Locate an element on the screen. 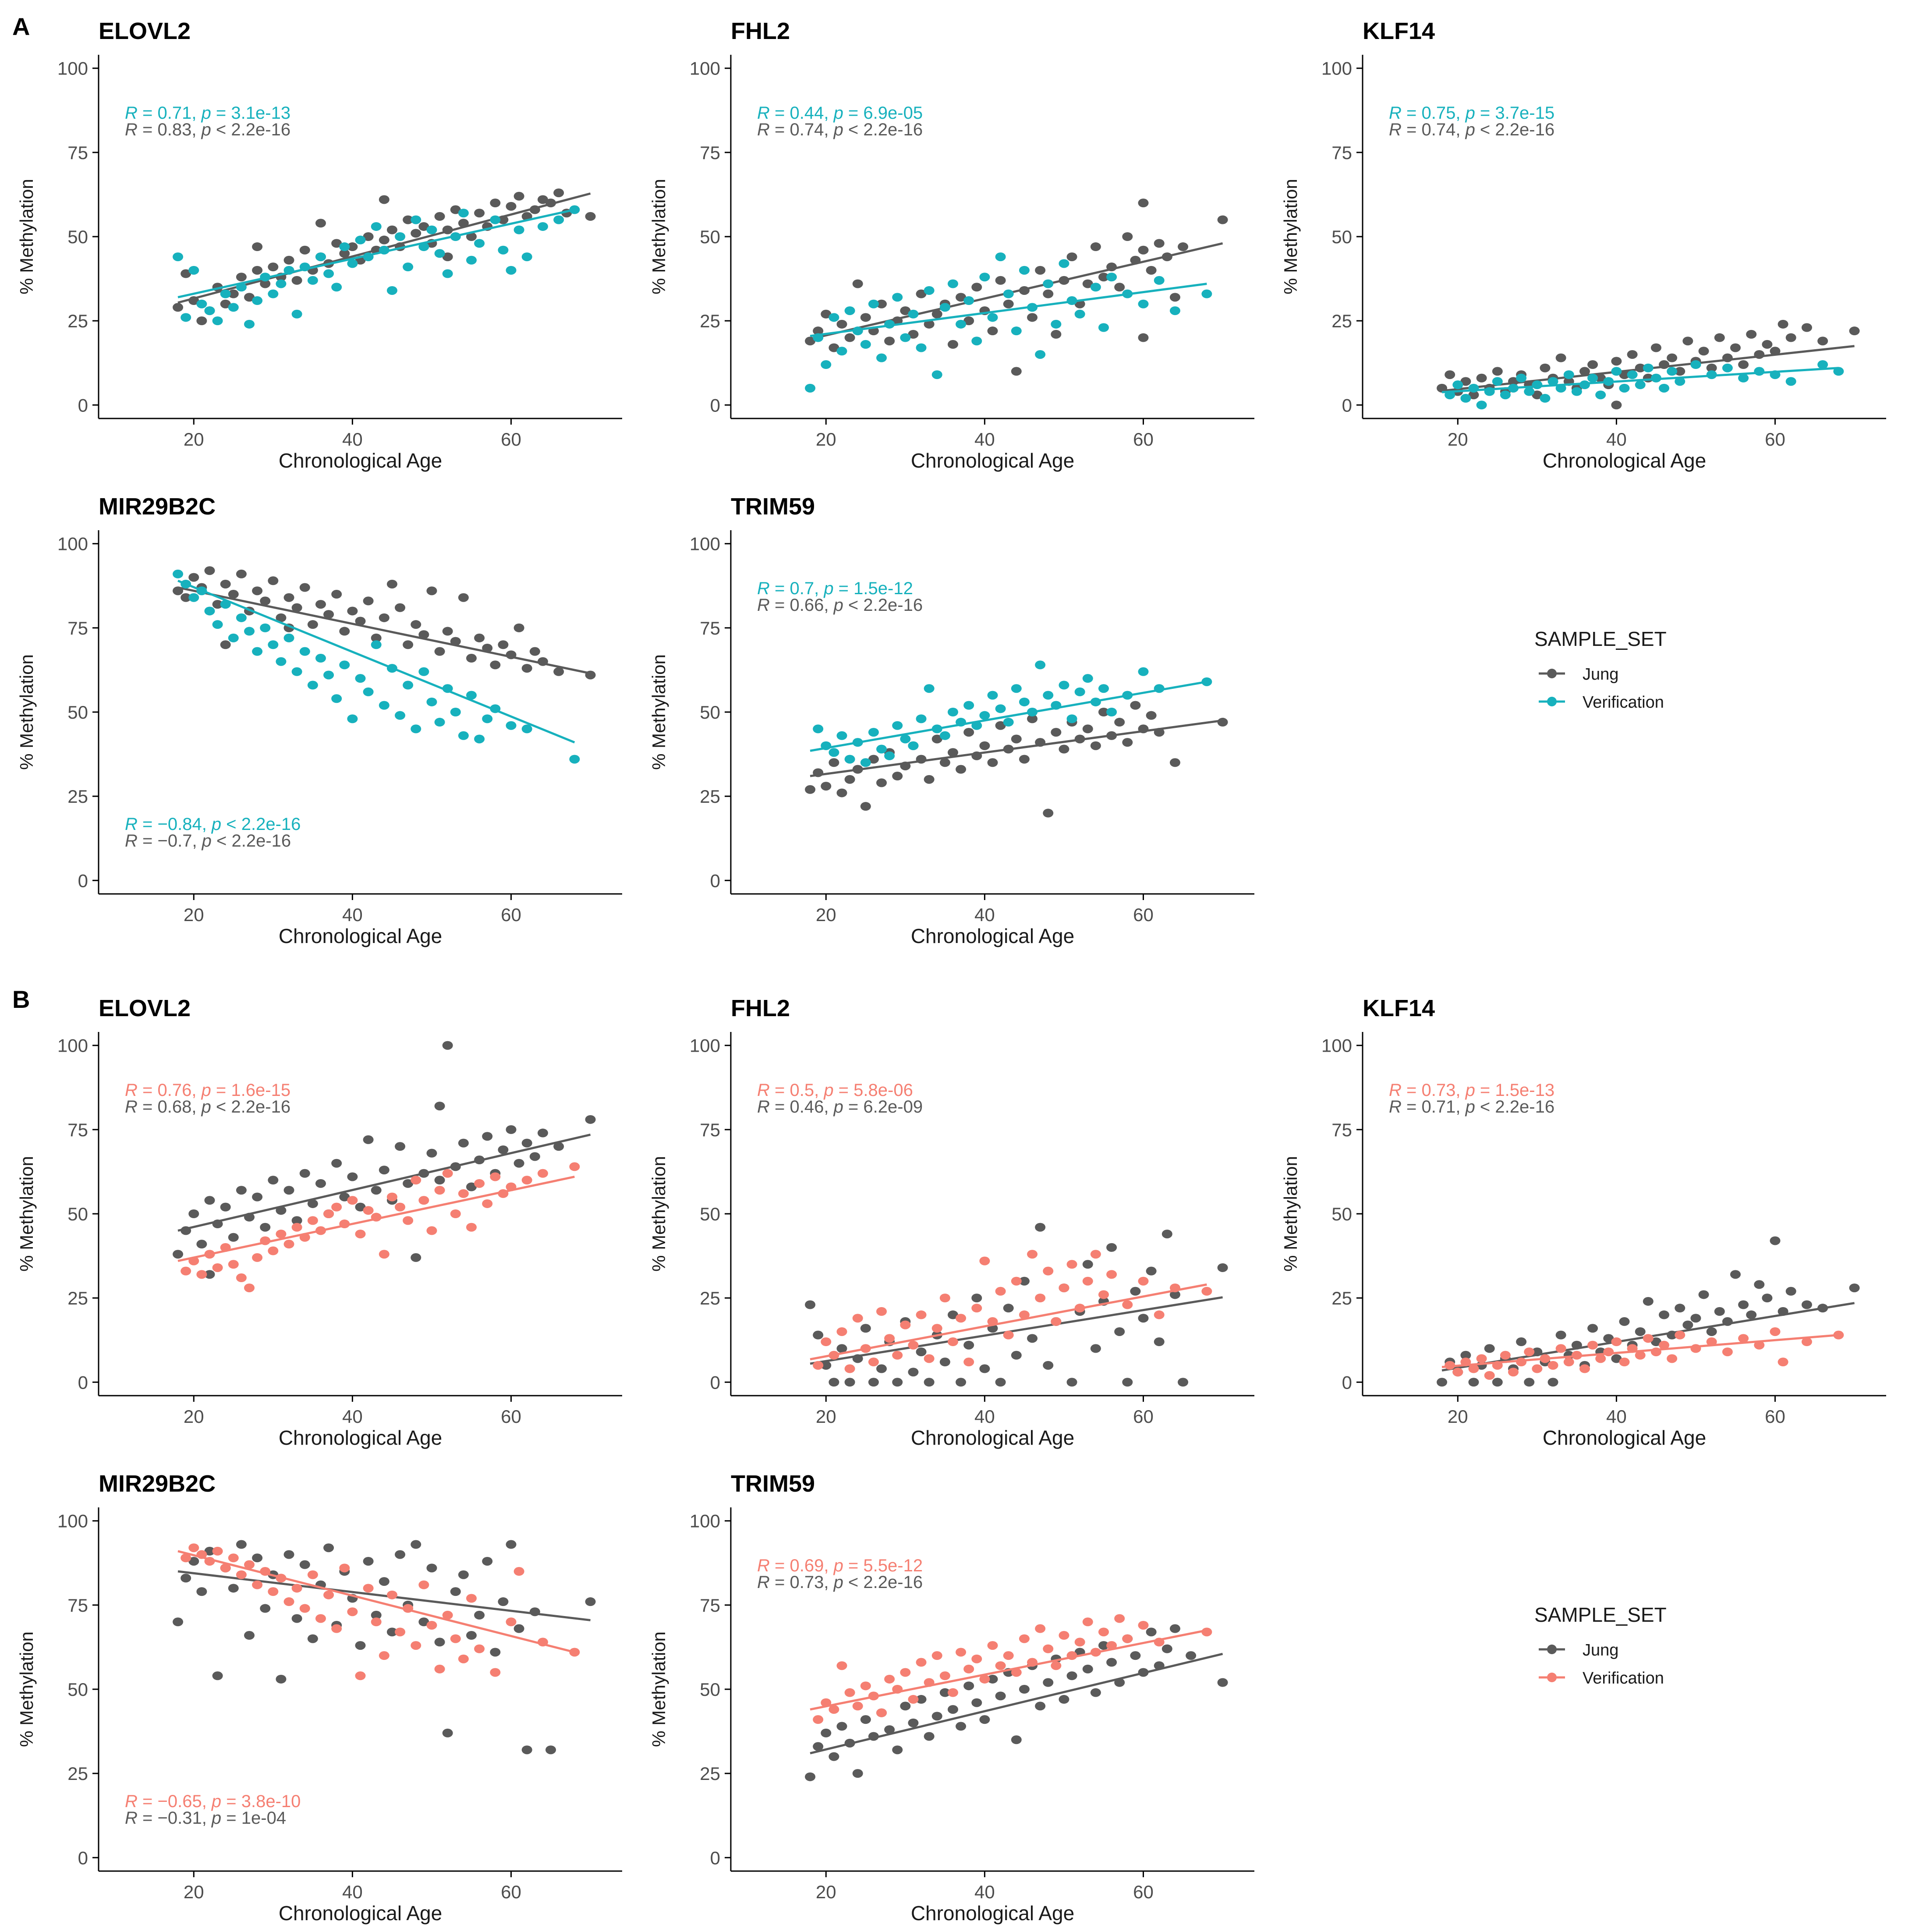 The height and width of the screenshot is (1932, 1905). panel-title: TRIM59 is located at coordinates (773, 1484).